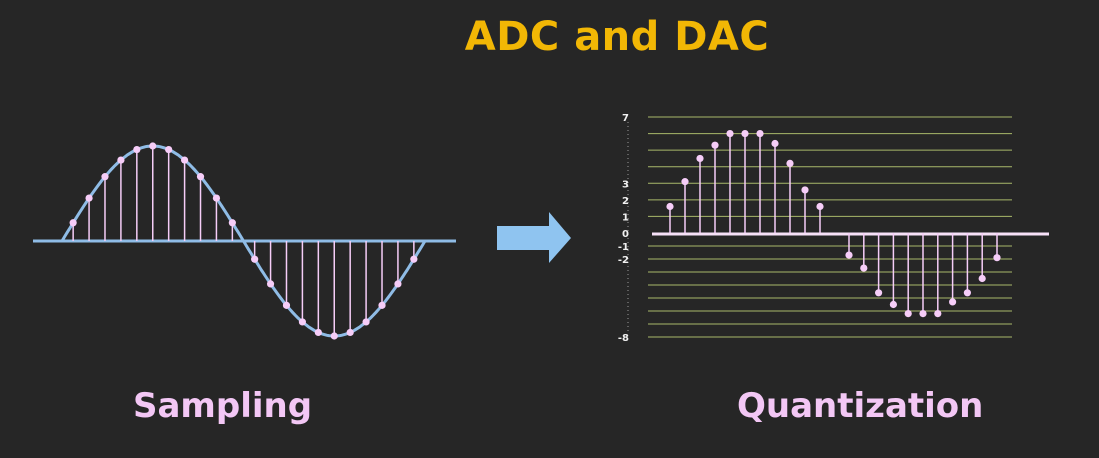 The height and width of the screenshot is (458, 1099). Describe the element at coordinates (625, 217) in the screenshot. I see `level-tick-label: 1` at that location.